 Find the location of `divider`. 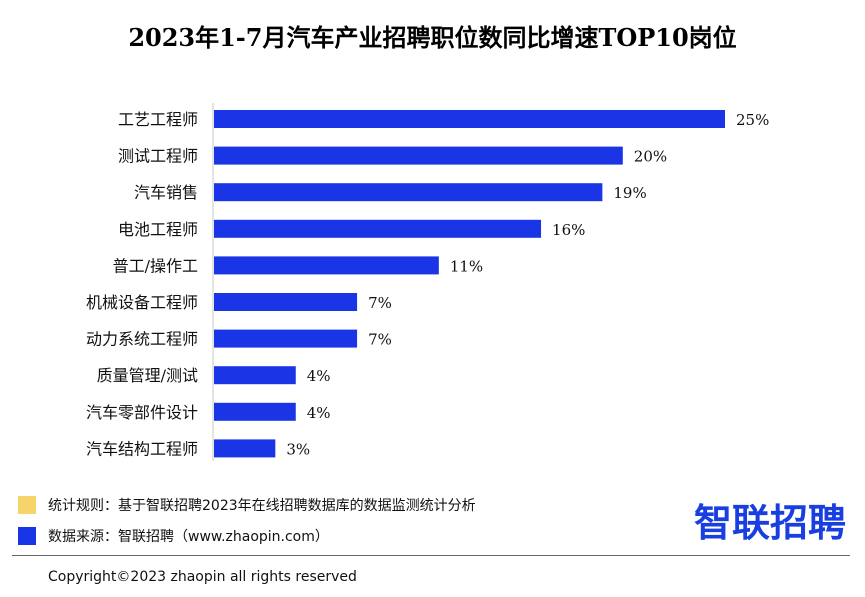

divider is located at coordinates (431, 555).